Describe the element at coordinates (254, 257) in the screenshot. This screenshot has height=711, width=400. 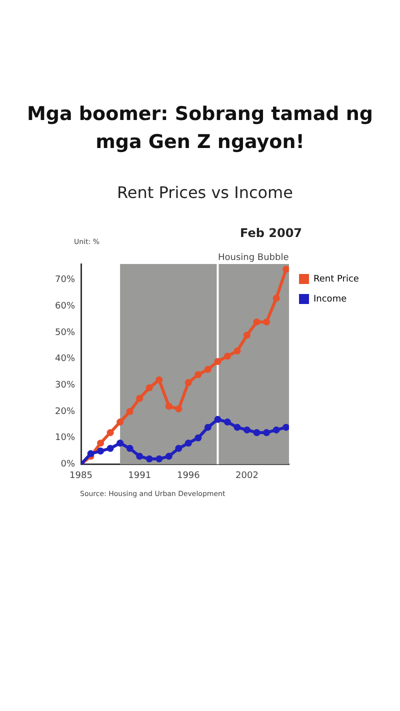
I see `band-label: Housing Bubble` at that location.